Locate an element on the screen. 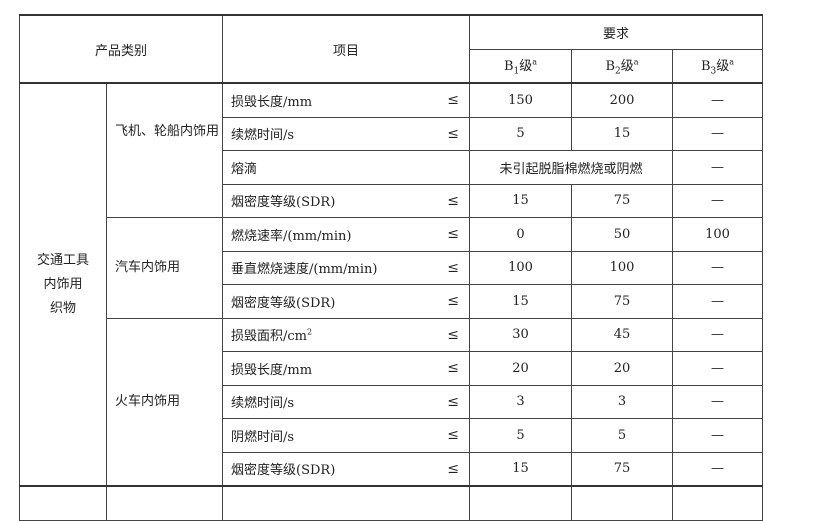  subcategory-cell: 火车内饰用 is located at coordinates (164, 402).